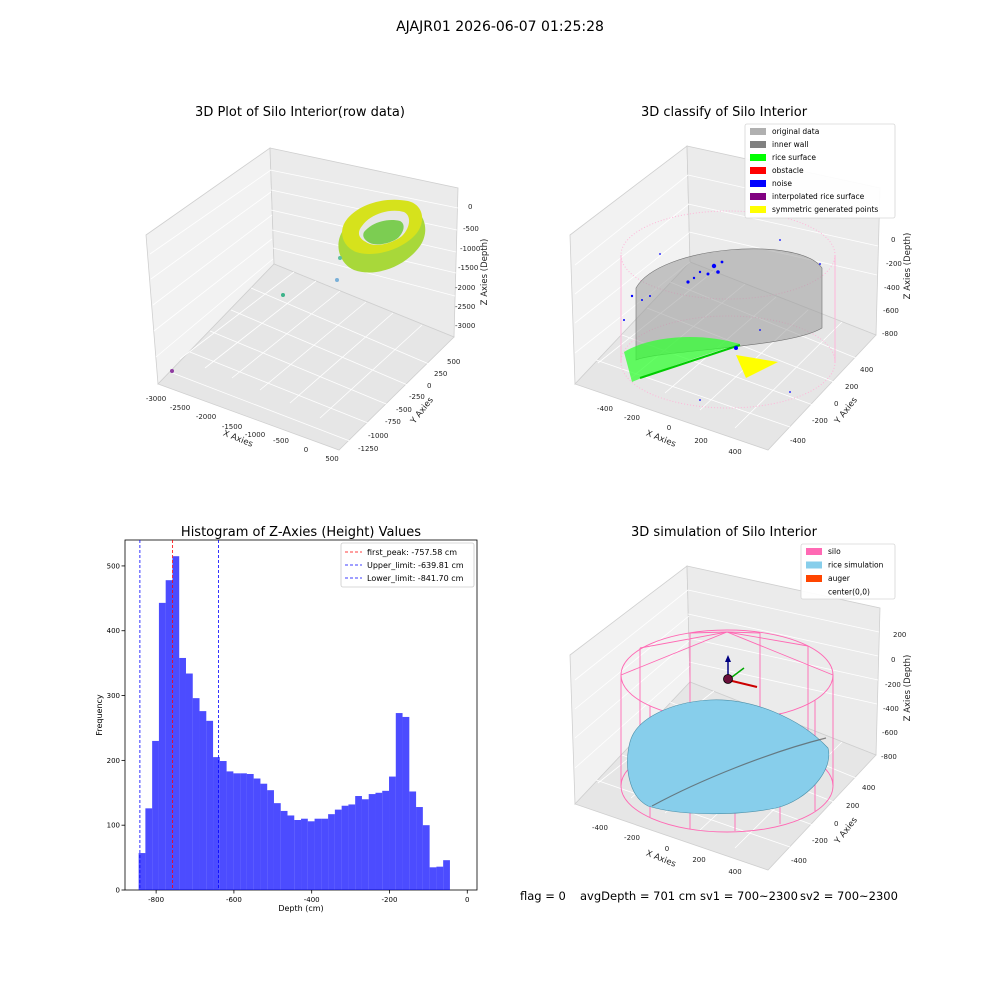 This screenshot has height=1000, width=1000. I want to click on raw-x-tick: -2000, so click(206, 417).